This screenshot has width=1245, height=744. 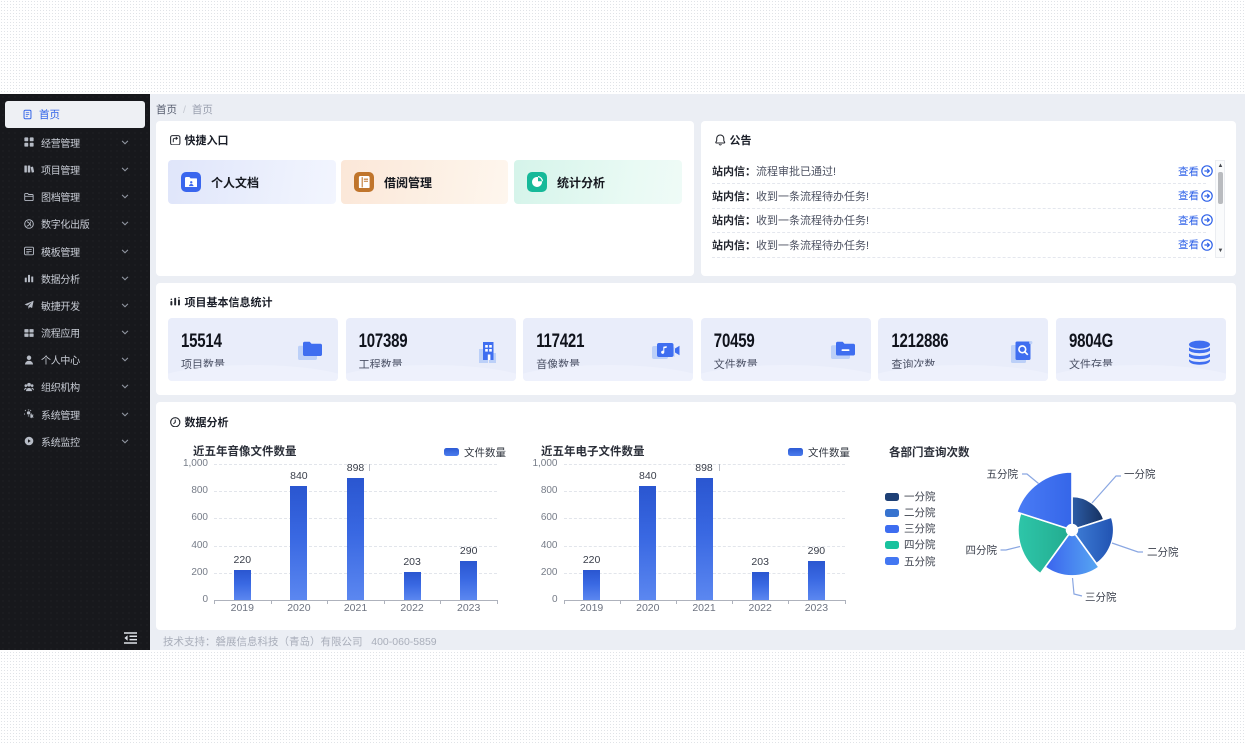 What do you see at coordinates (1003, 474) in the screenshot?
I see `svg-text: 五分院` at bounding box center [1003, 474].